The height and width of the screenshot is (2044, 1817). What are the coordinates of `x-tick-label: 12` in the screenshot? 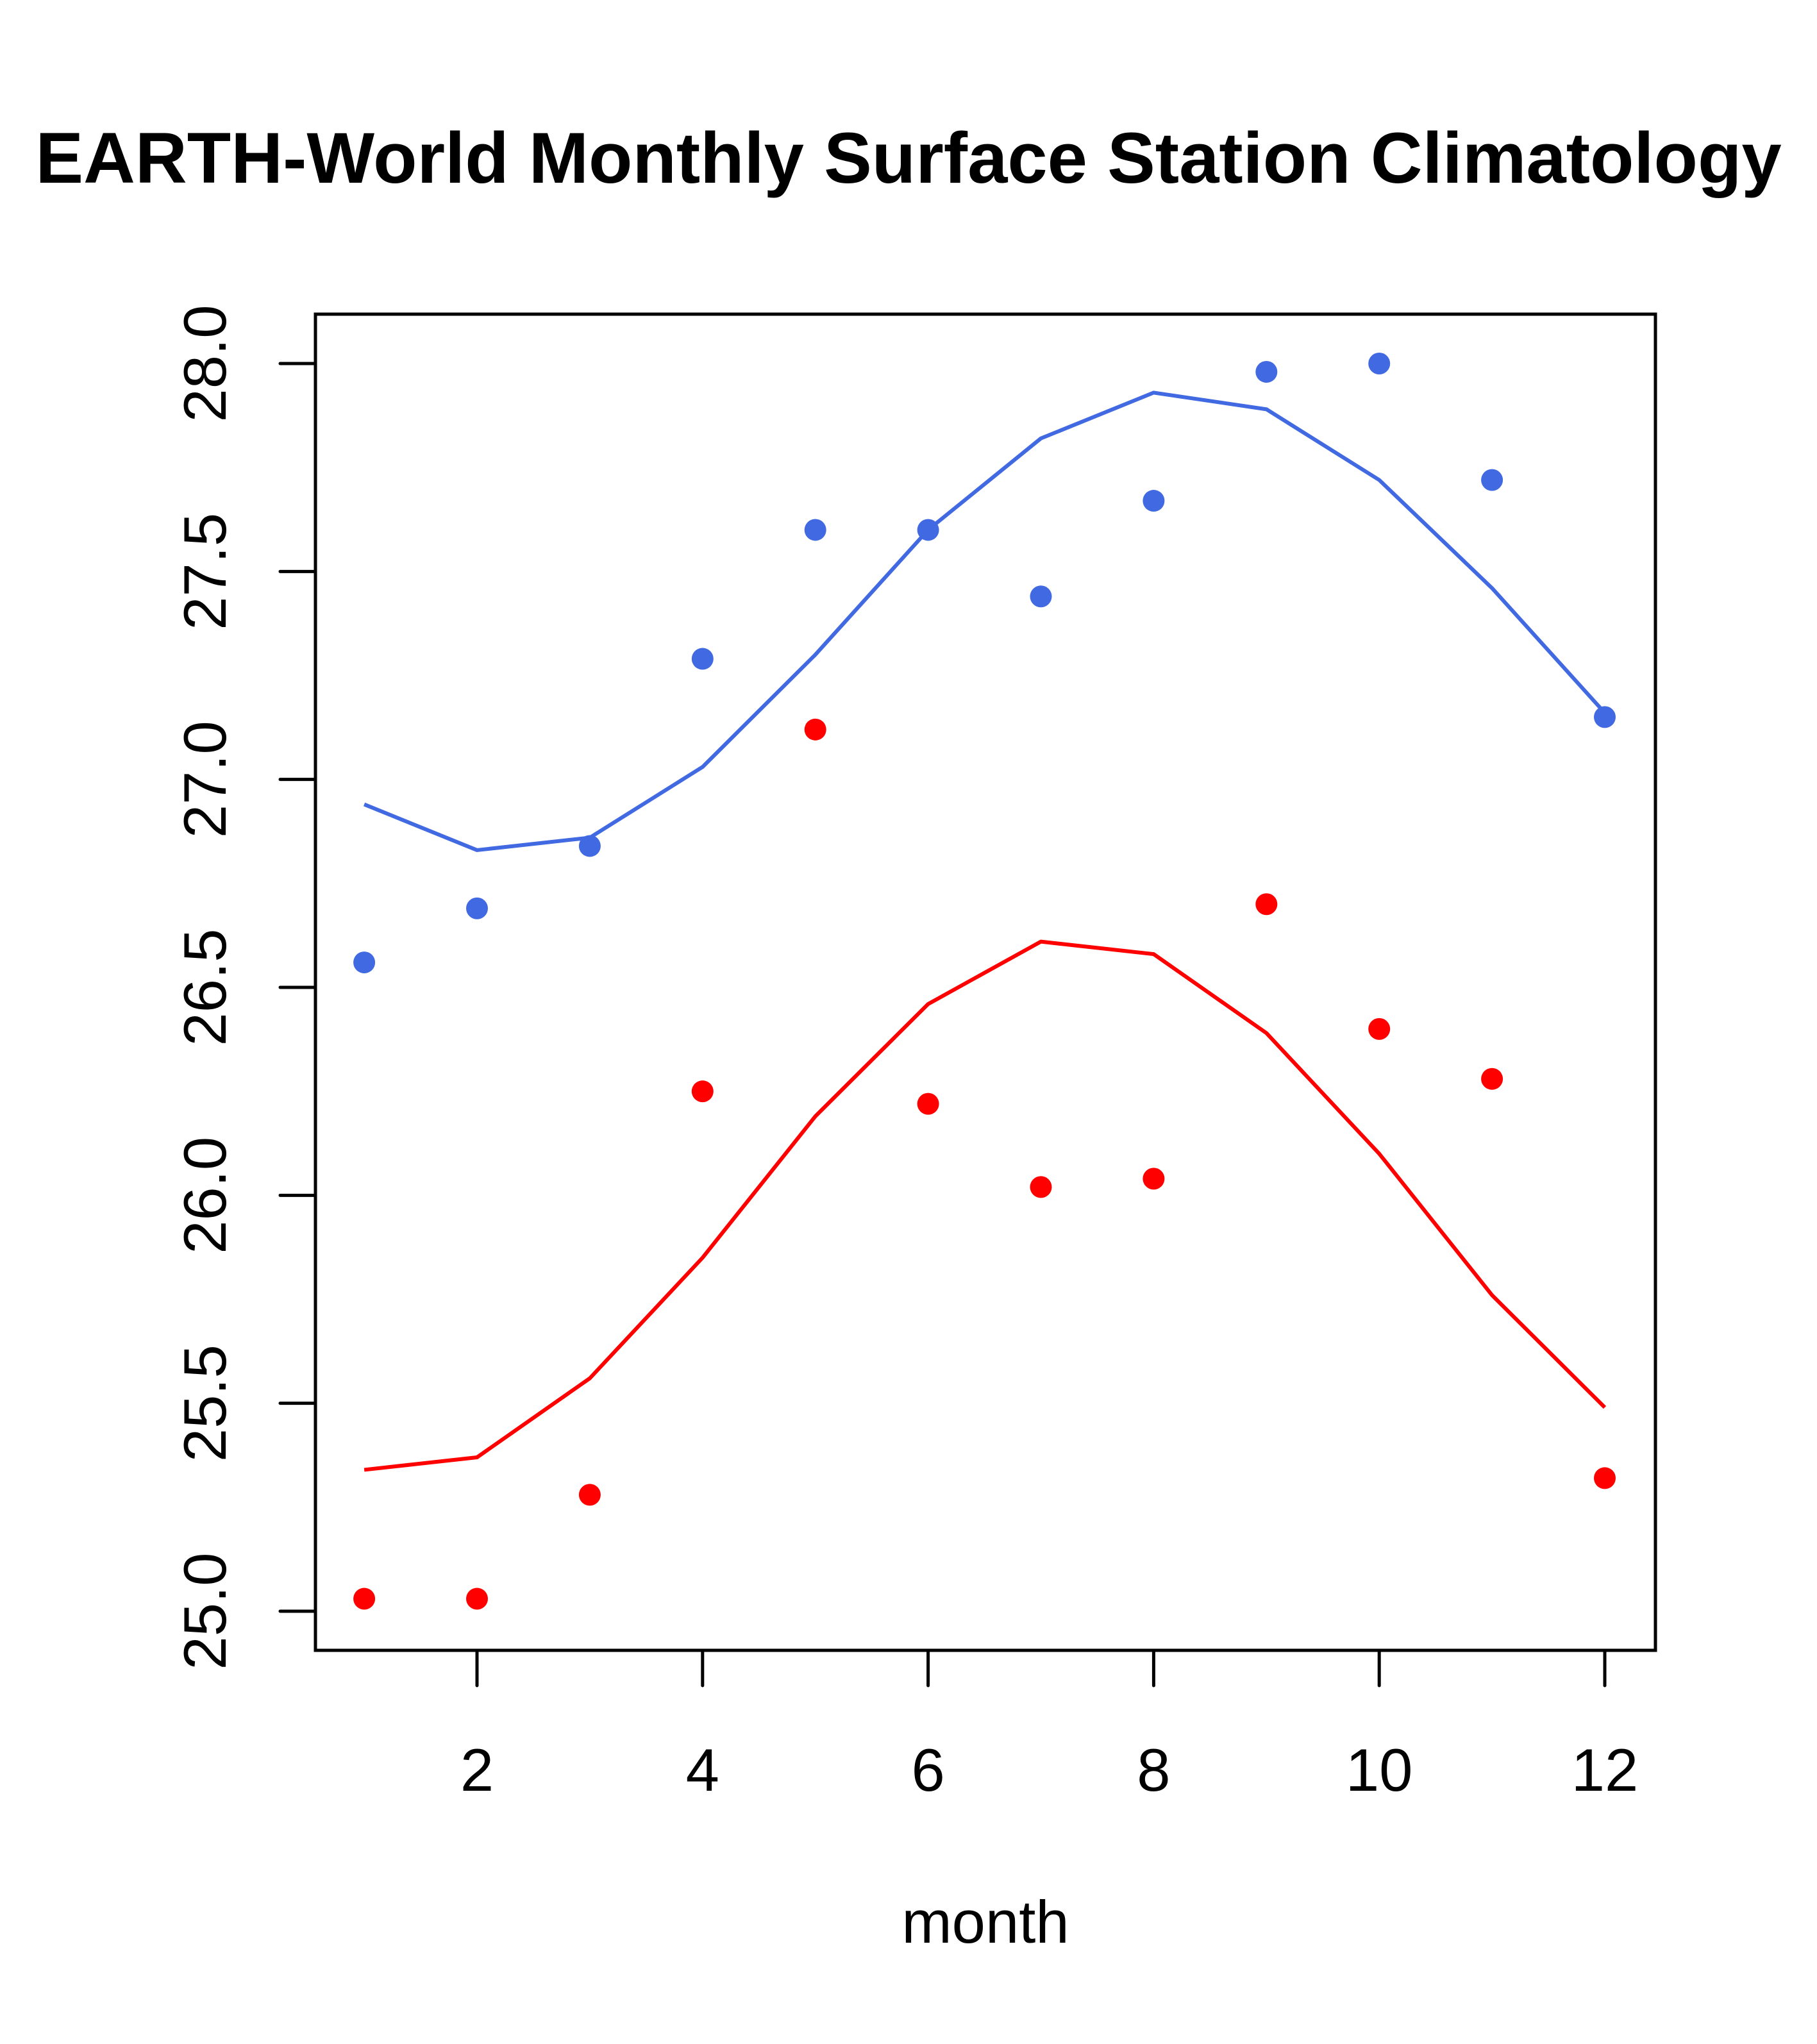 It's located at (1605, 1770).